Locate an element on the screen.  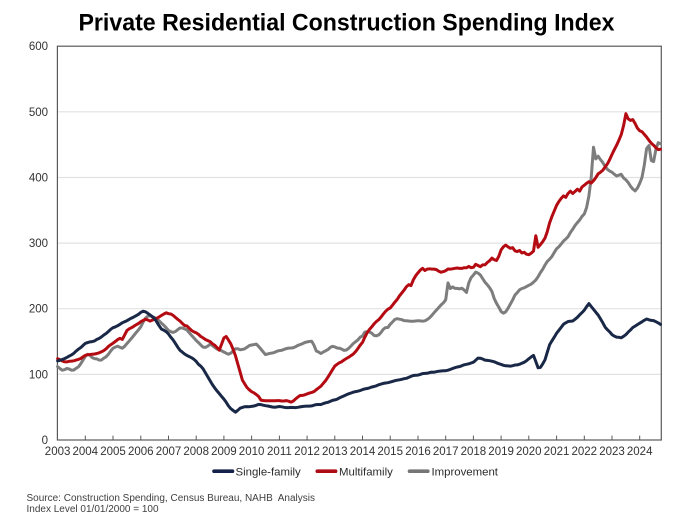
svg-text: 2013 is located at coordinates (335, 452).